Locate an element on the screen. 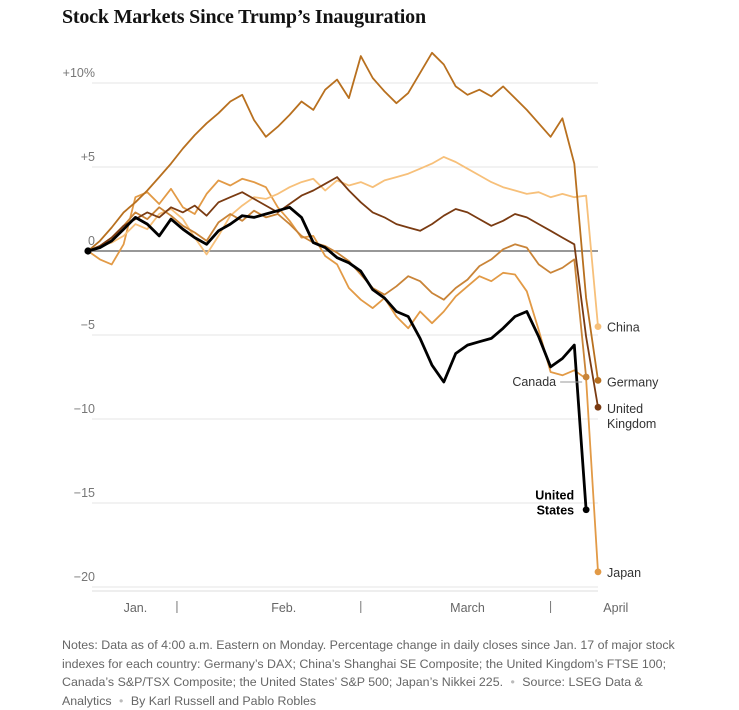 The image size is (739, 710). y-tick-label: +5 is located at coordinates (88, 157).